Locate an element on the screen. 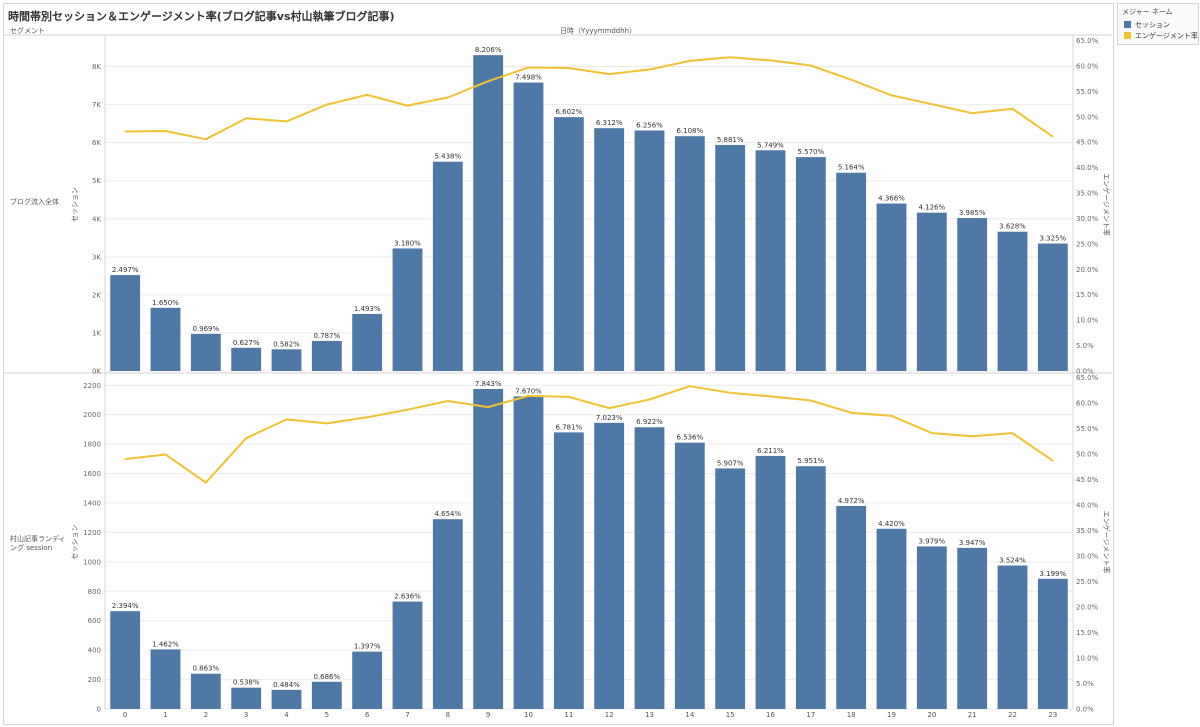  bar-label-top-15: 5.881% is located at coordinates (730, 140).